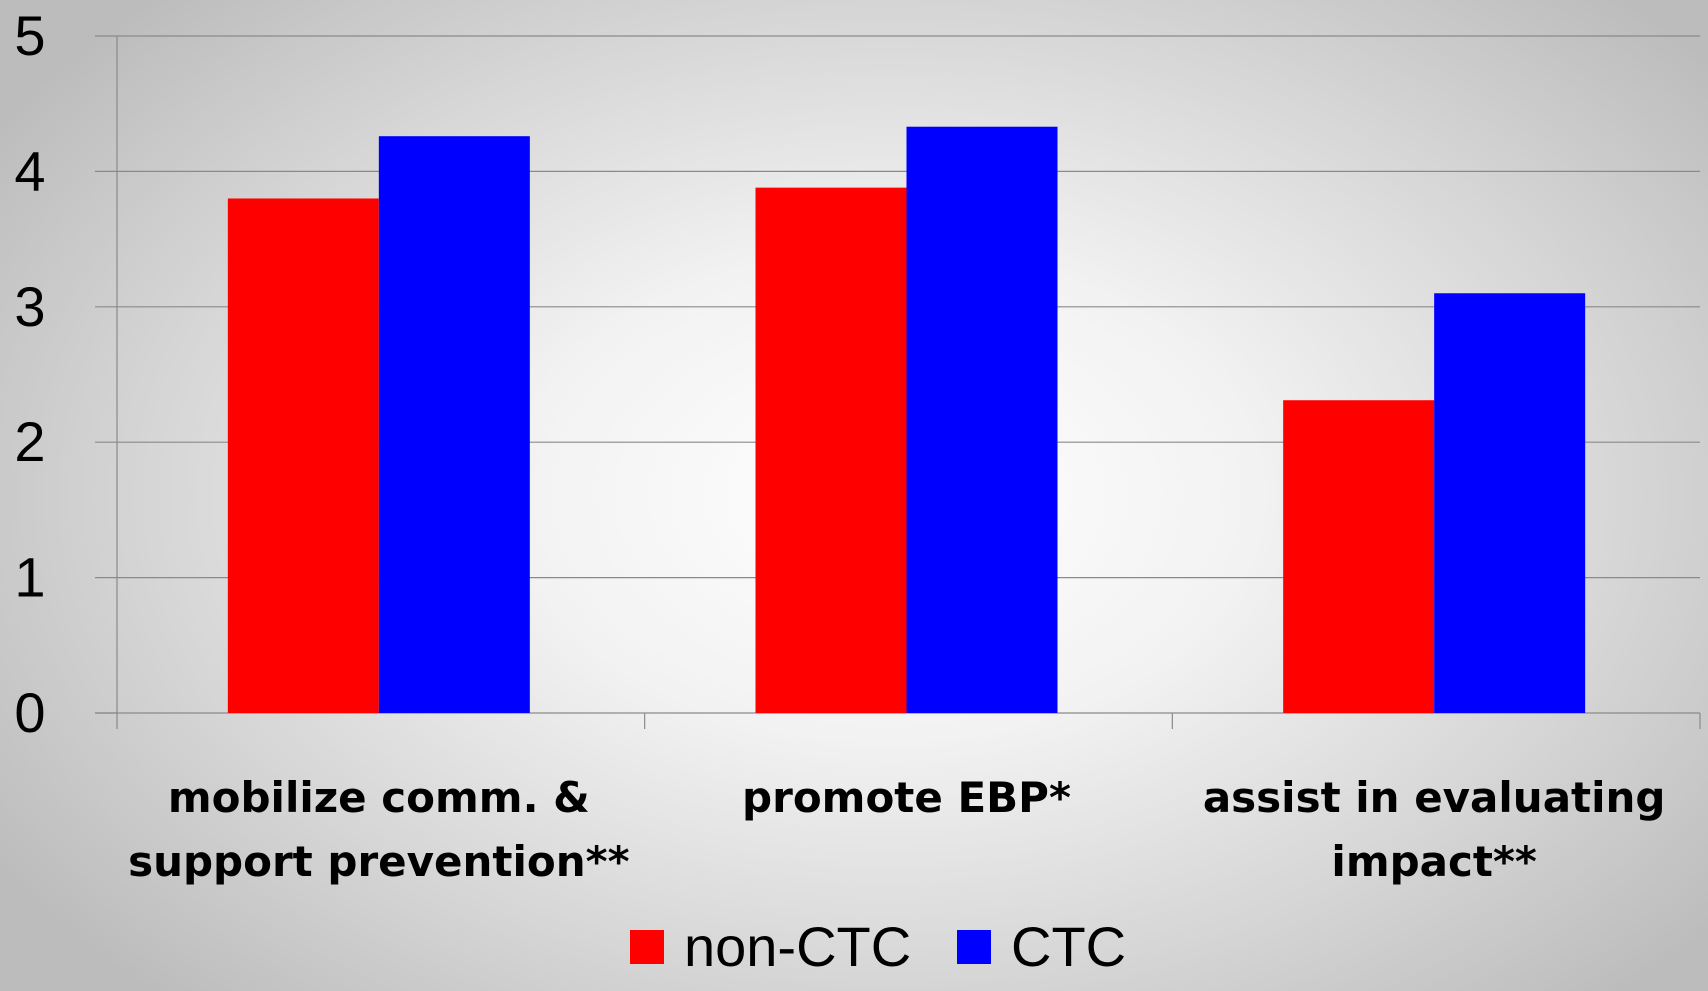  Describe the element at coordinates (974, 947) in the screenshot. I see `legend-swatch-CTC` at that location.